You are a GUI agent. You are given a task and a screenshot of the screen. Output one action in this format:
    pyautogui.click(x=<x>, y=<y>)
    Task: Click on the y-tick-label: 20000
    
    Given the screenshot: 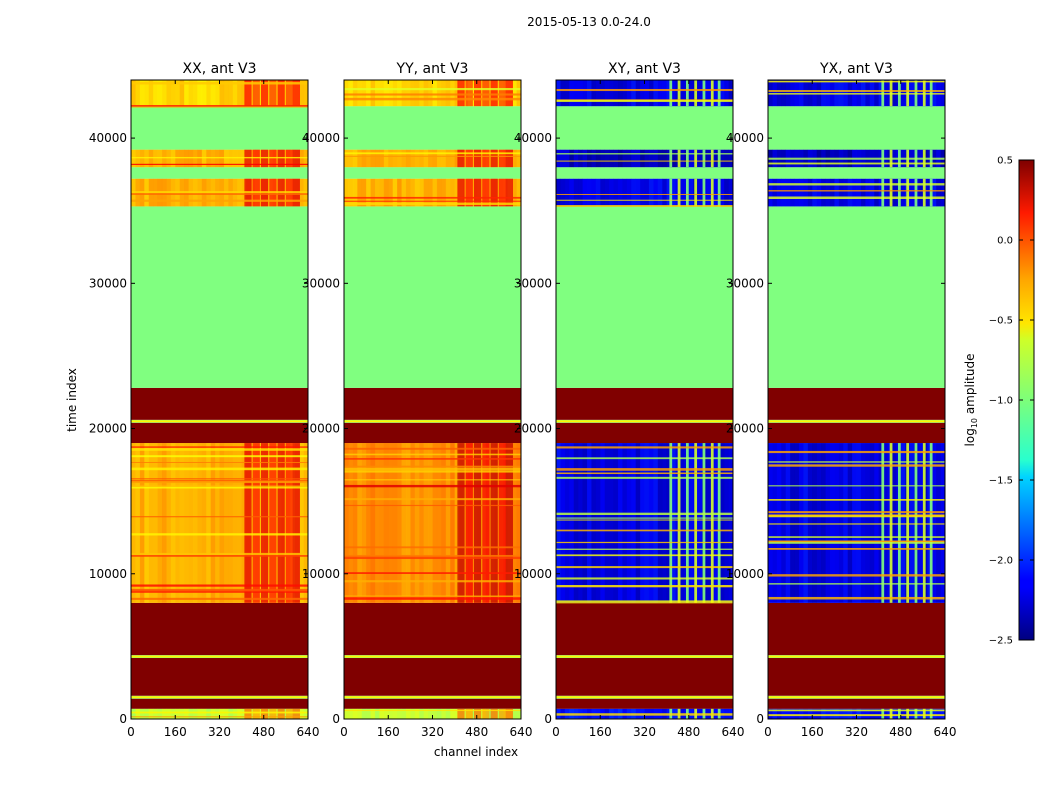 What is the action you would take?
    pyautogui.click(x=321, y=429)
    